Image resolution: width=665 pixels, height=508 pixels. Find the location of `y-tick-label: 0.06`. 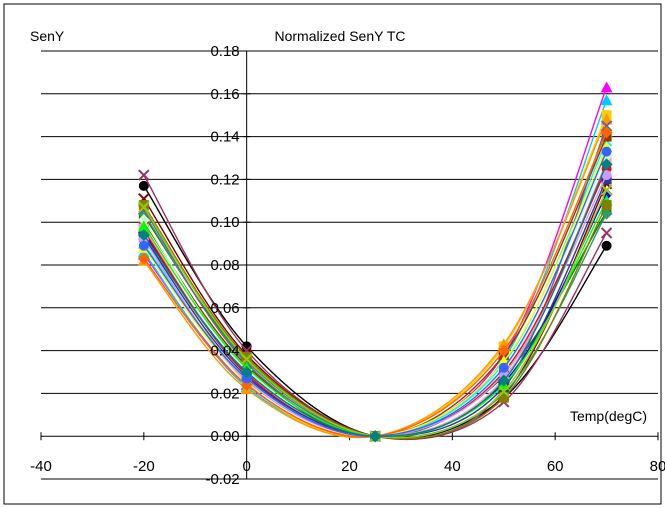

y-tick-label: 0.06 is located at coordinates (224, 308).